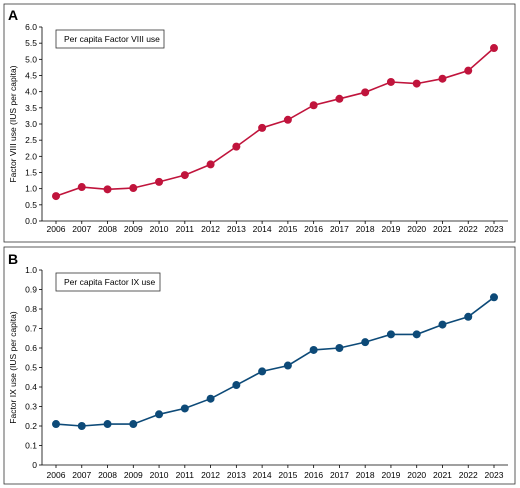 The image size is (520, 488). I want to click on panel-a-y-tick-label: 0.0, so click(31, 221).